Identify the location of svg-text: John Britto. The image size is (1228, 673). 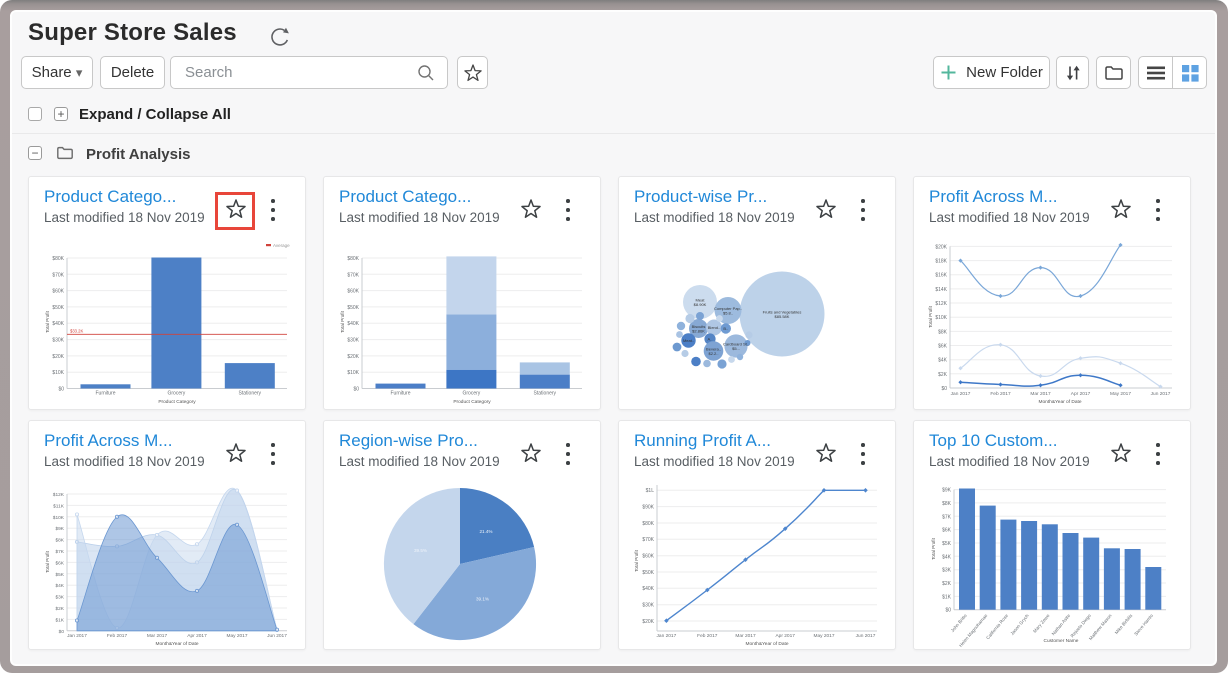
(959, 623).